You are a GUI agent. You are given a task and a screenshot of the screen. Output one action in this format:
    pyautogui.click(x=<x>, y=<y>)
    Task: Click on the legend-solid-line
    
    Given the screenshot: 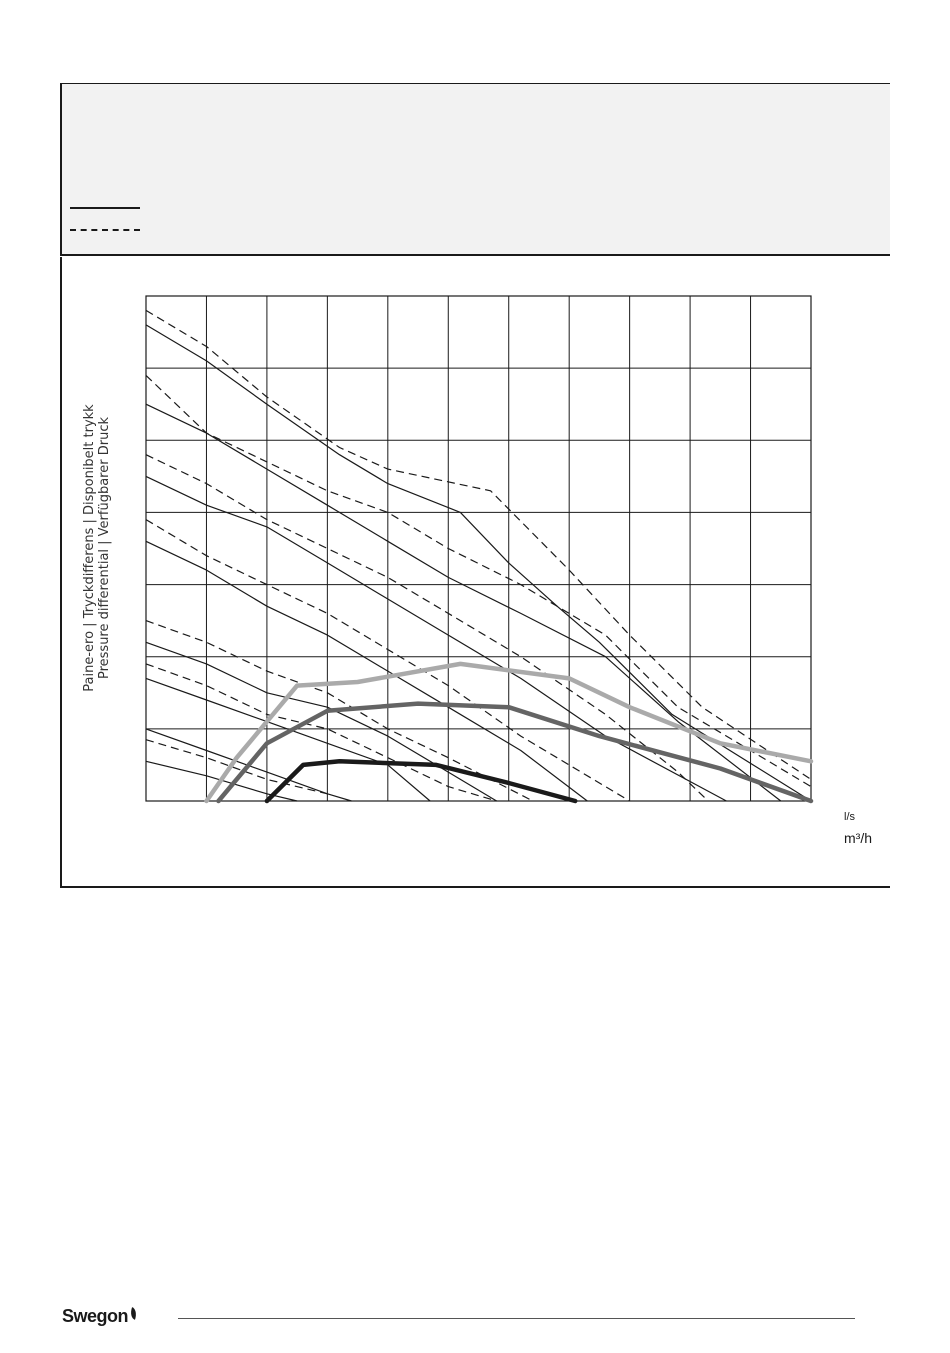 What is the action you would take?
    pyautogui.click(x=105, y=208)
    